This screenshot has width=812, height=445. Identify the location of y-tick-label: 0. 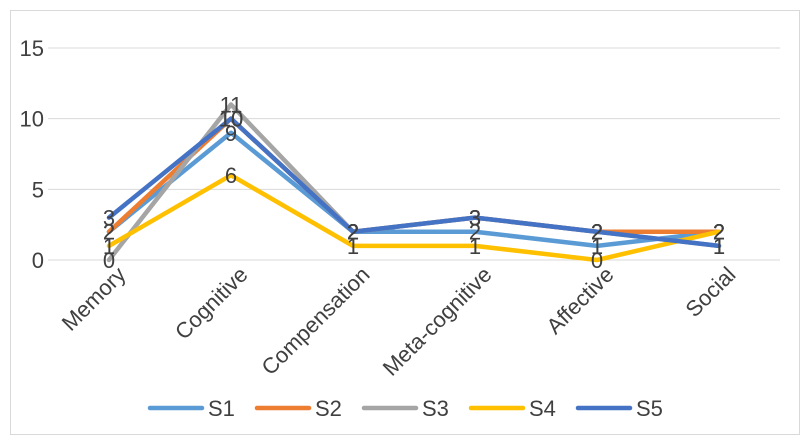
(38, 260).